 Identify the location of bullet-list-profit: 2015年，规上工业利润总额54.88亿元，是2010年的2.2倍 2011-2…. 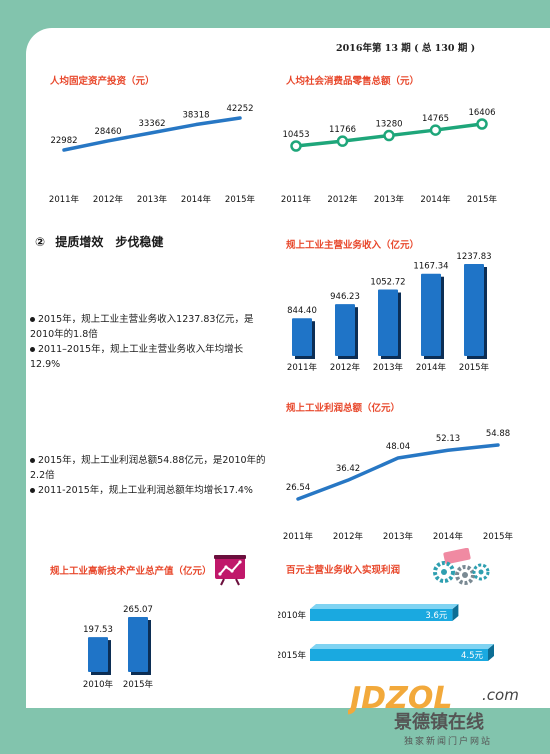
(151, 475).